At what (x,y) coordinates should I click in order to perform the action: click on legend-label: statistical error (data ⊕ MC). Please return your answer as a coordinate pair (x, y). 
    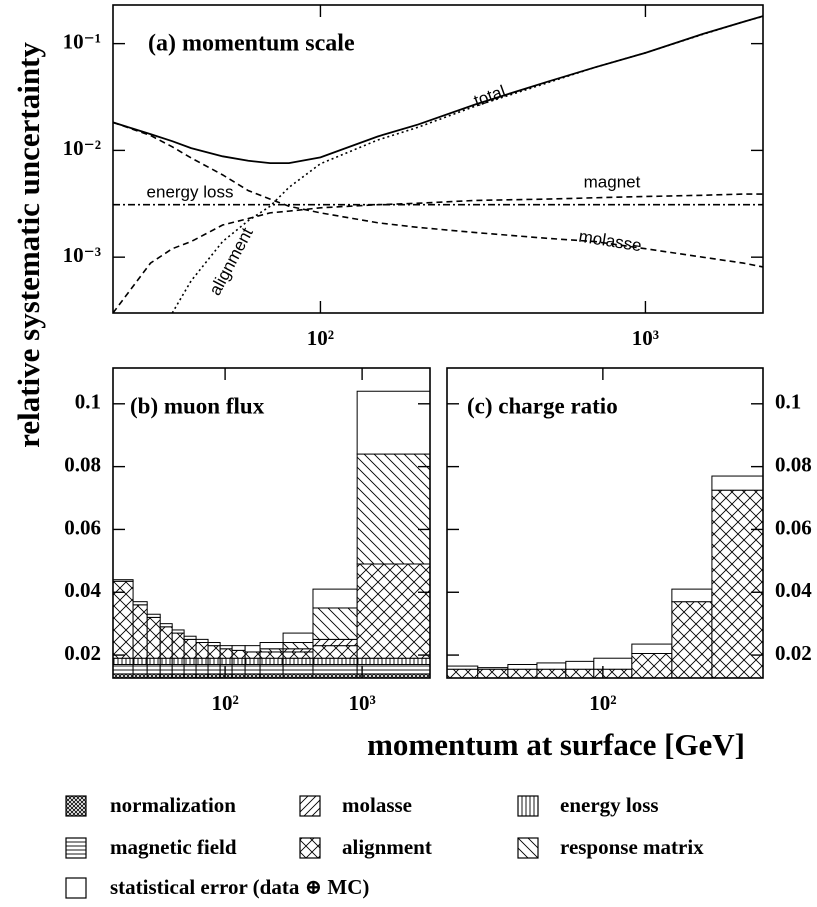
    Looking at the image, I should click on (239, 887).